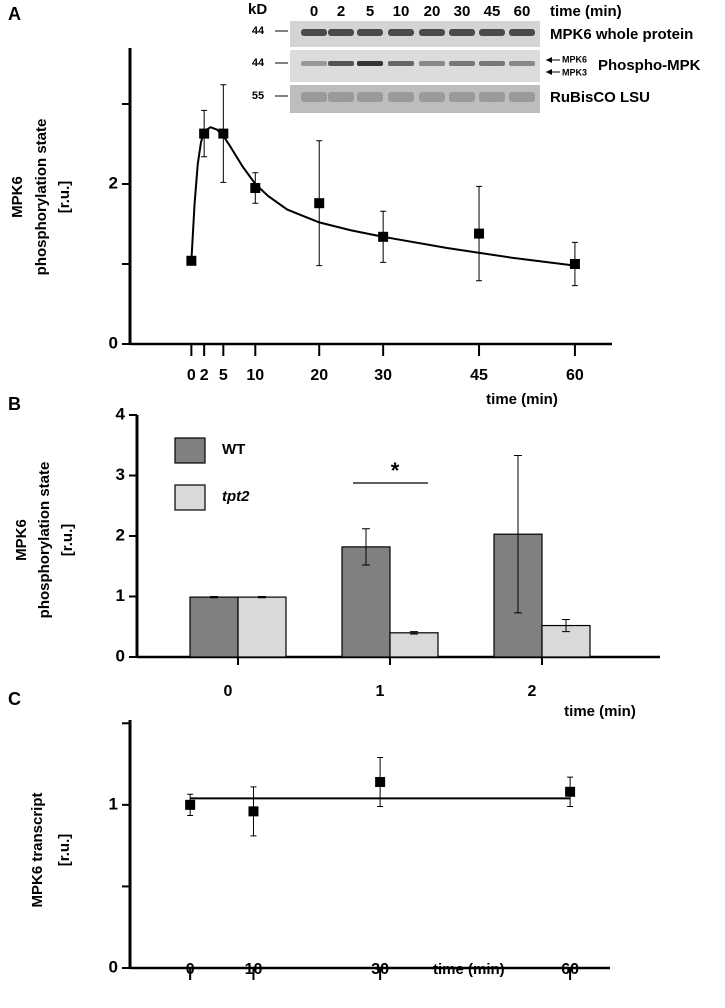  What do you see at coordinates (600, 97) in the screenshot?
I see `blot-row-label: RuBisCO LSU` at bounding box center [600, 97].